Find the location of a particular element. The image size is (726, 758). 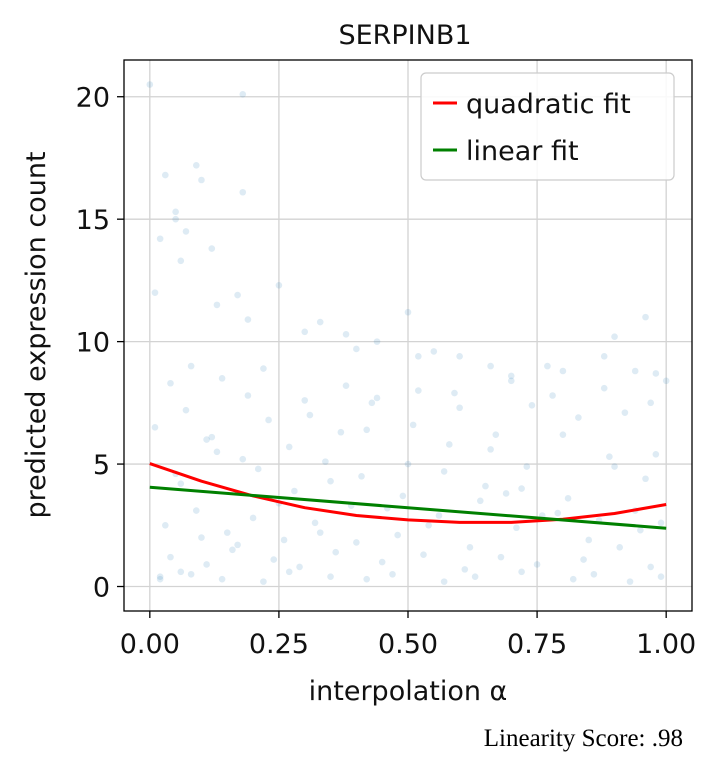

legend-label-linear: linear fit is located at coordinates (522, 151).